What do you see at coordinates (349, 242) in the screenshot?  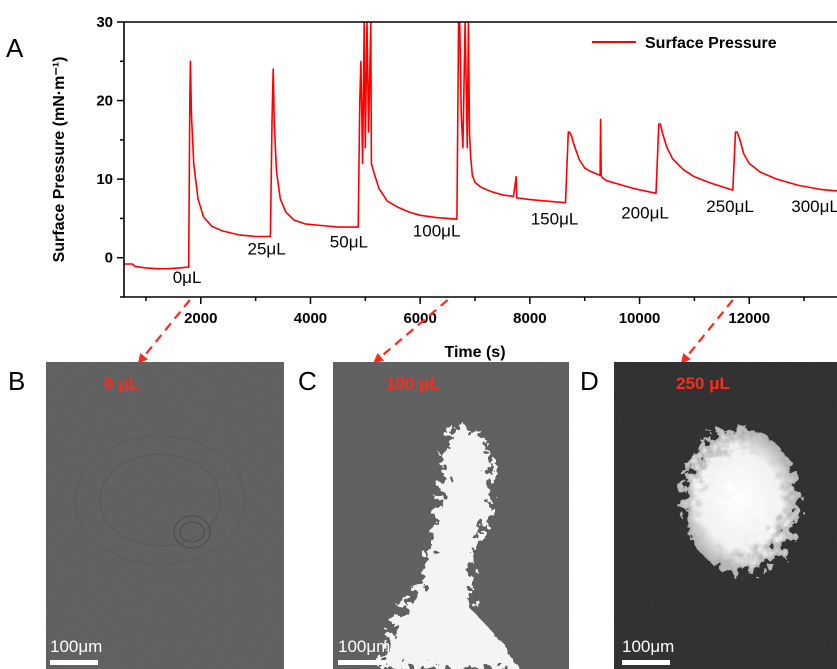 I see `volume-annotation: 50μL` at bounding box center [349, 242].